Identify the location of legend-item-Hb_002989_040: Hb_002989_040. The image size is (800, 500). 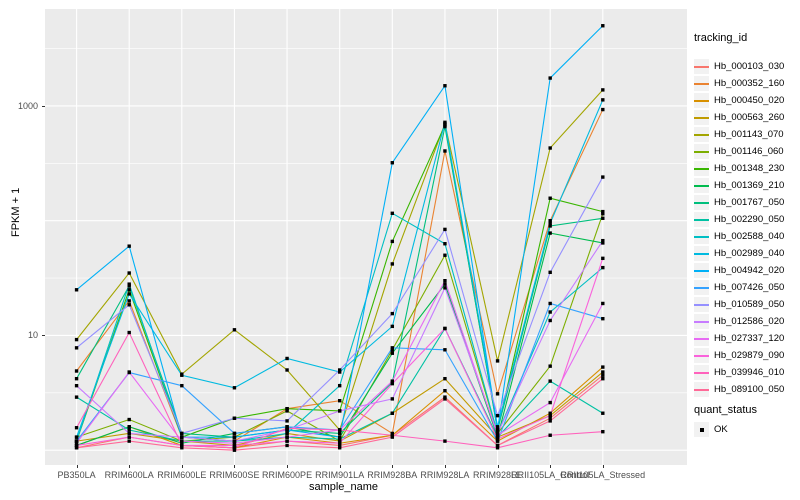
(739, 253).